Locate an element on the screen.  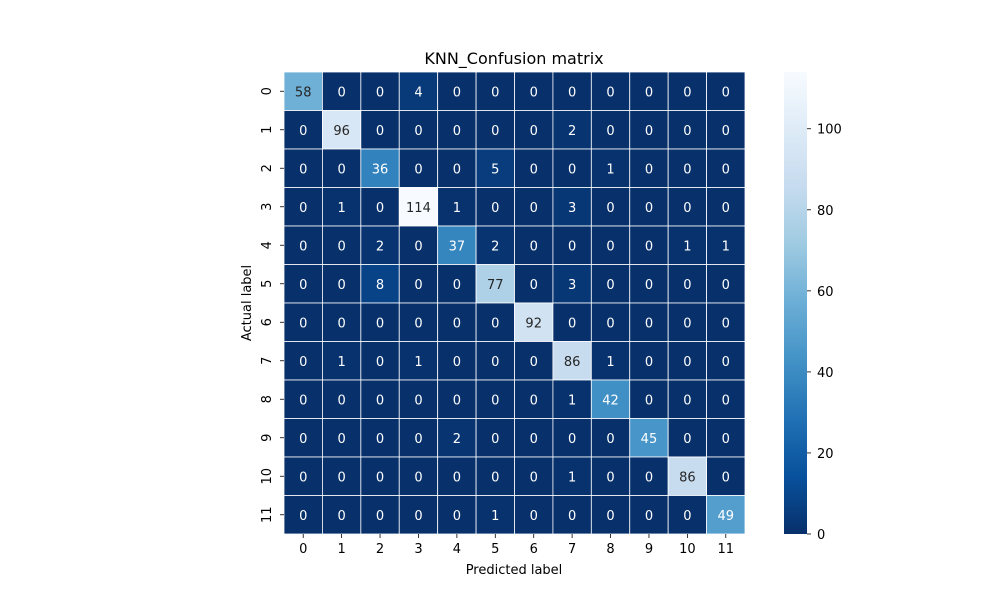
x-tick-label: 9 is located at coordinates (649, 549).